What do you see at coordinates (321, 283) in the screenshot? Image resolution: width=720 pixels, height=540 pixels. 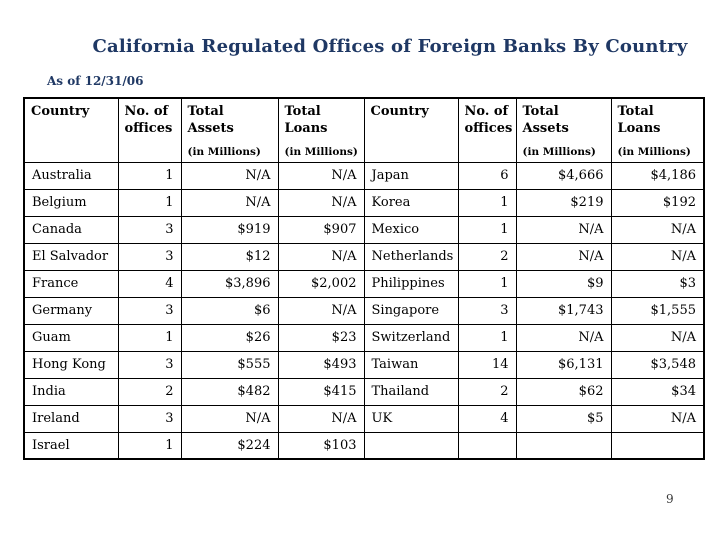 I see `loans-cell-left: $2,002` at bounding box center [321, 283].